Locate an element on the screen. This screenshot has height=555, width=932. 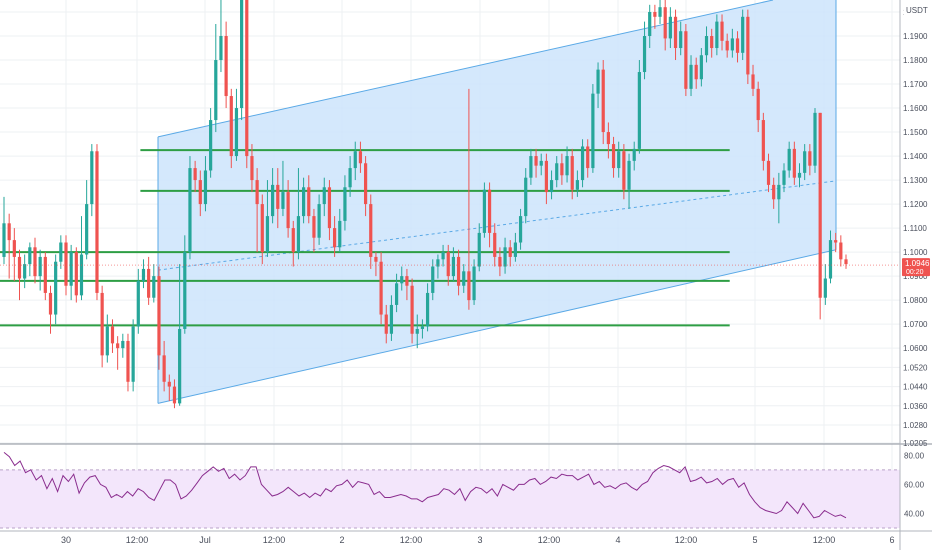
currency-label: USDT is located at coordinates (916, 10).